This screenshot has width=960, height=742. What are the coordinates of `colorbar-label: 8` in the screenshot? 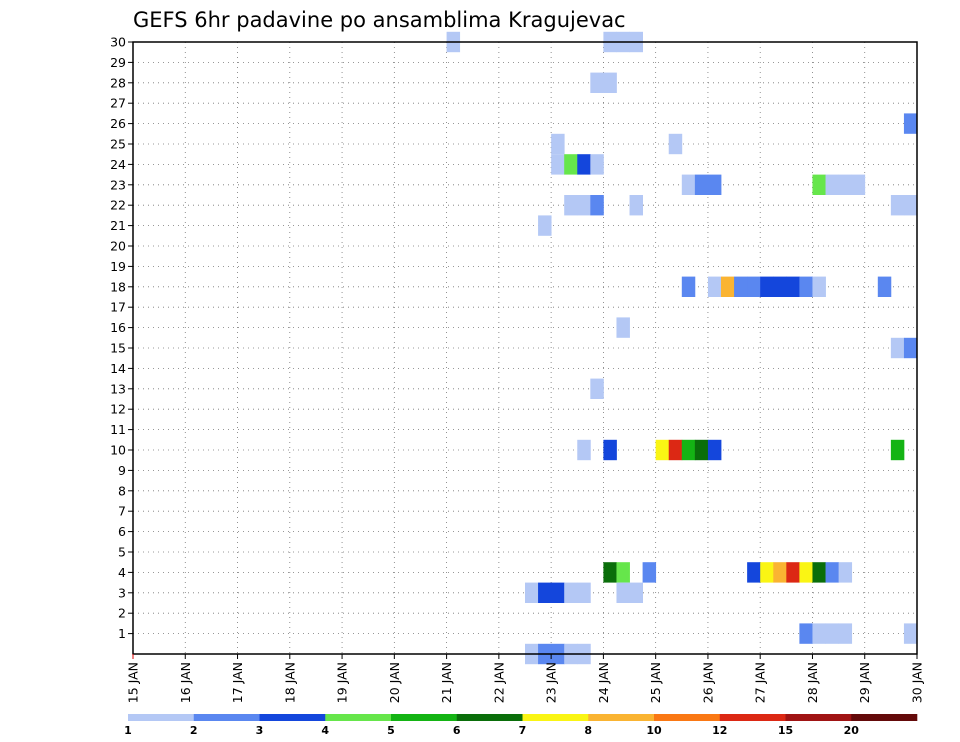 It's located at (588, 730).